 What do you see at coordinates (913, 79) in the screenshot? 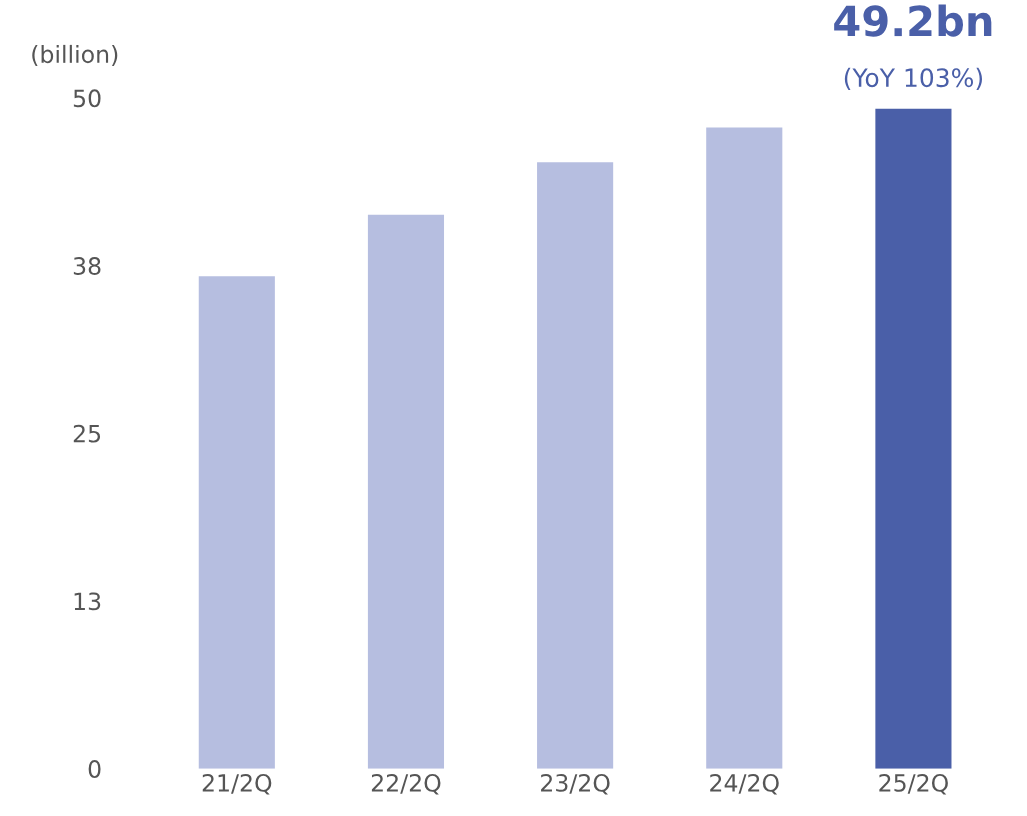
I see `annotation: (YoY 103%)` at bounding box center [913, 79].